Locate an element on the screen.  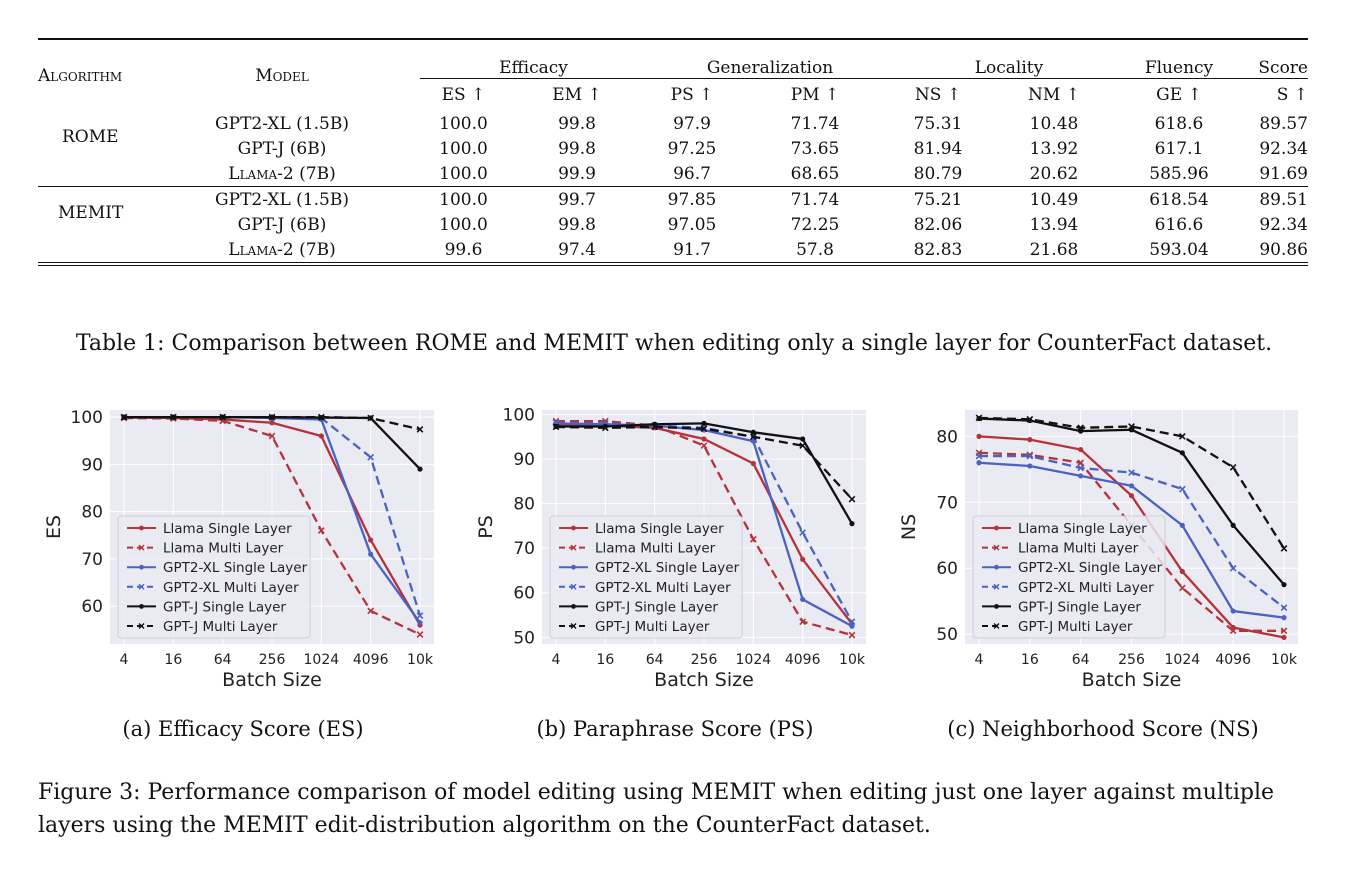
header-nm: NM ↑ is located at coordinates (1054, 95).